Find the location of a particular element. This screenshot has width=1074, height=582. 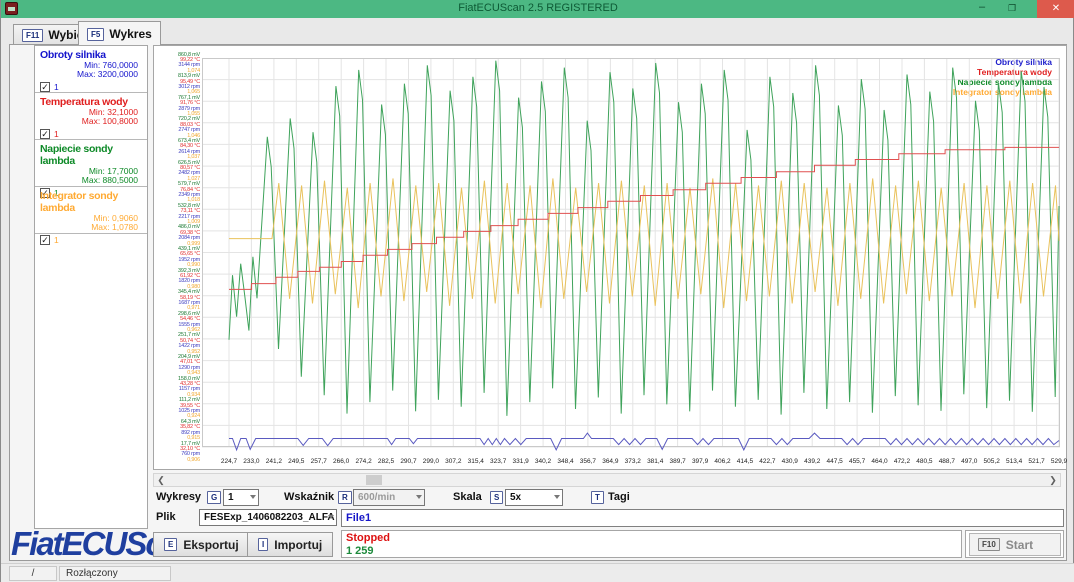

y-axis-tick-label: 69,38 °C is located at coordinates (190, 232).